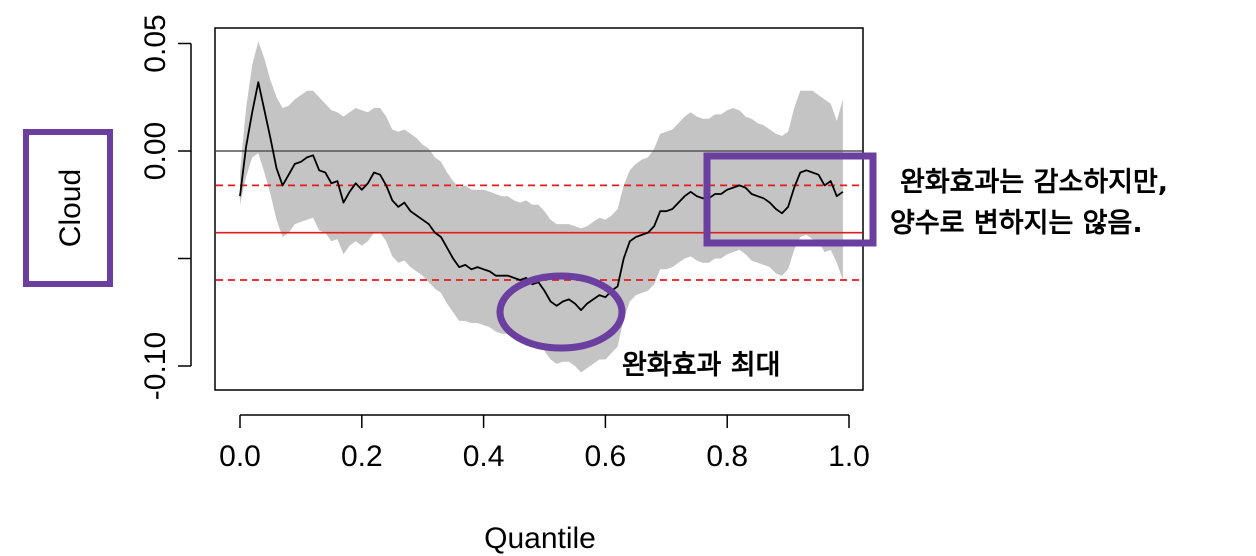 This screenshot has width=1256, height=556. I want to click on y-axis-title: Cloud, so click(70, 208).